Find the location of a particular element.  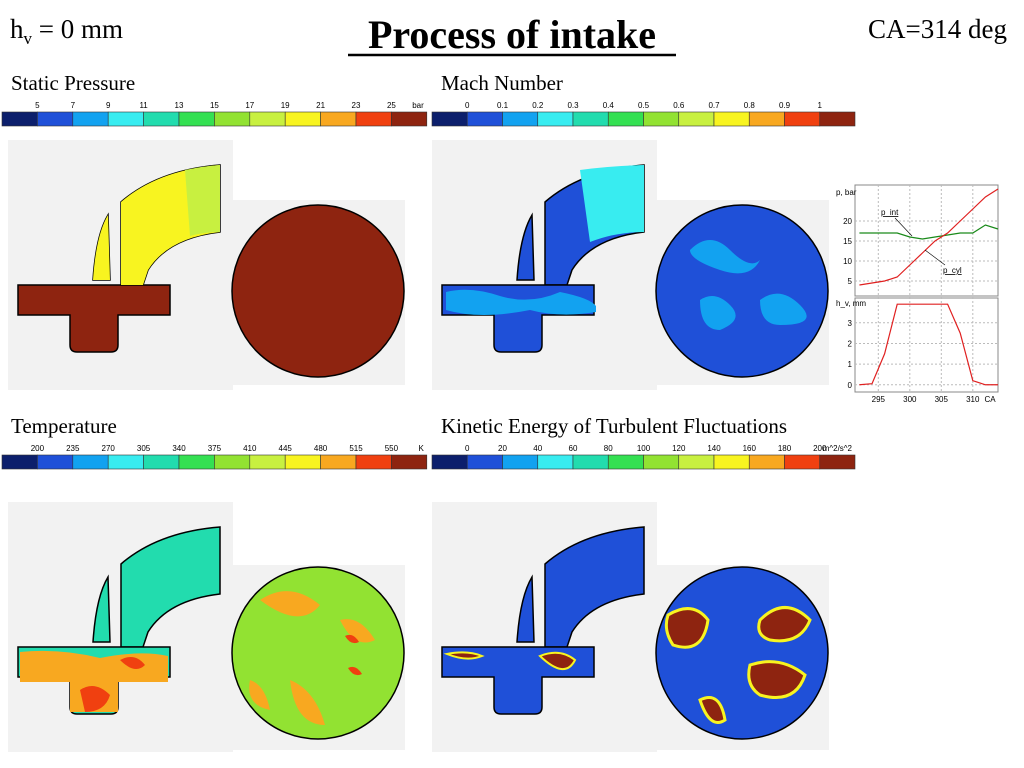

colorbar-label: 0.5 is located at coordinates (644, 105).